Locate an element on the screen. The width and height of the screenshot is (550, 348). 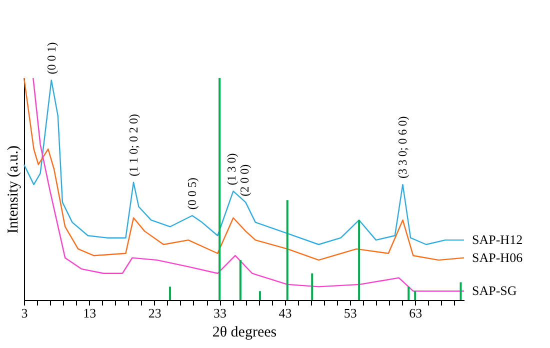
series-label: SAP-H06 is located at coordinates (498, 257).